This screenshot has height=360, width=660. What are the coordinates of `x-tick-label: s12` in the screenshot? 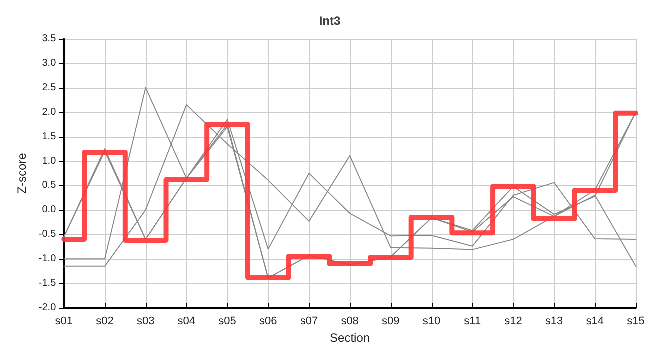 It's located at (513, 322).